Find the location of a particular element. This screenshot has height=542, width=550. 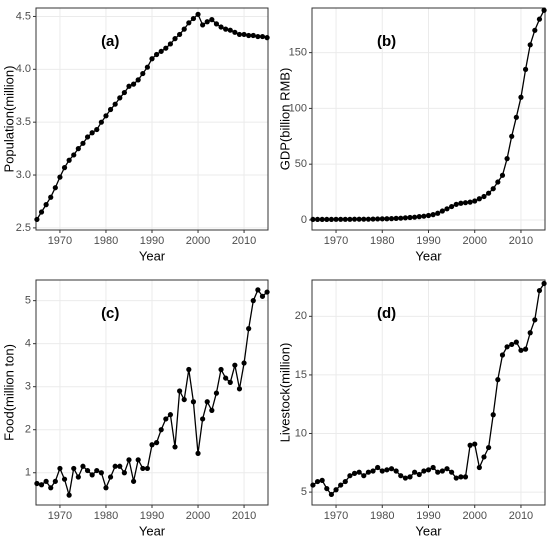

y-tick-label: 3.5 is located at coordinates (23, 122).